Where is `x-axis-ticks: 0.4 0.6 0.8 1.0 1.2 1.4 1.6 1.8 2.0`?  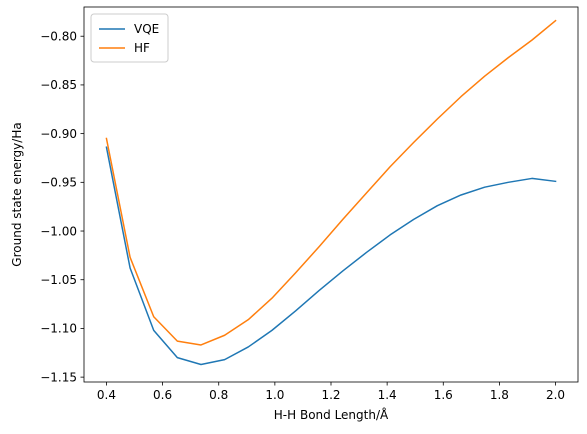 x-axis-ticks: 0.4 0.6 0.8 1.0 1.2 1.4 1.6 1.8 2.0 is located at coordinates (331, 392).